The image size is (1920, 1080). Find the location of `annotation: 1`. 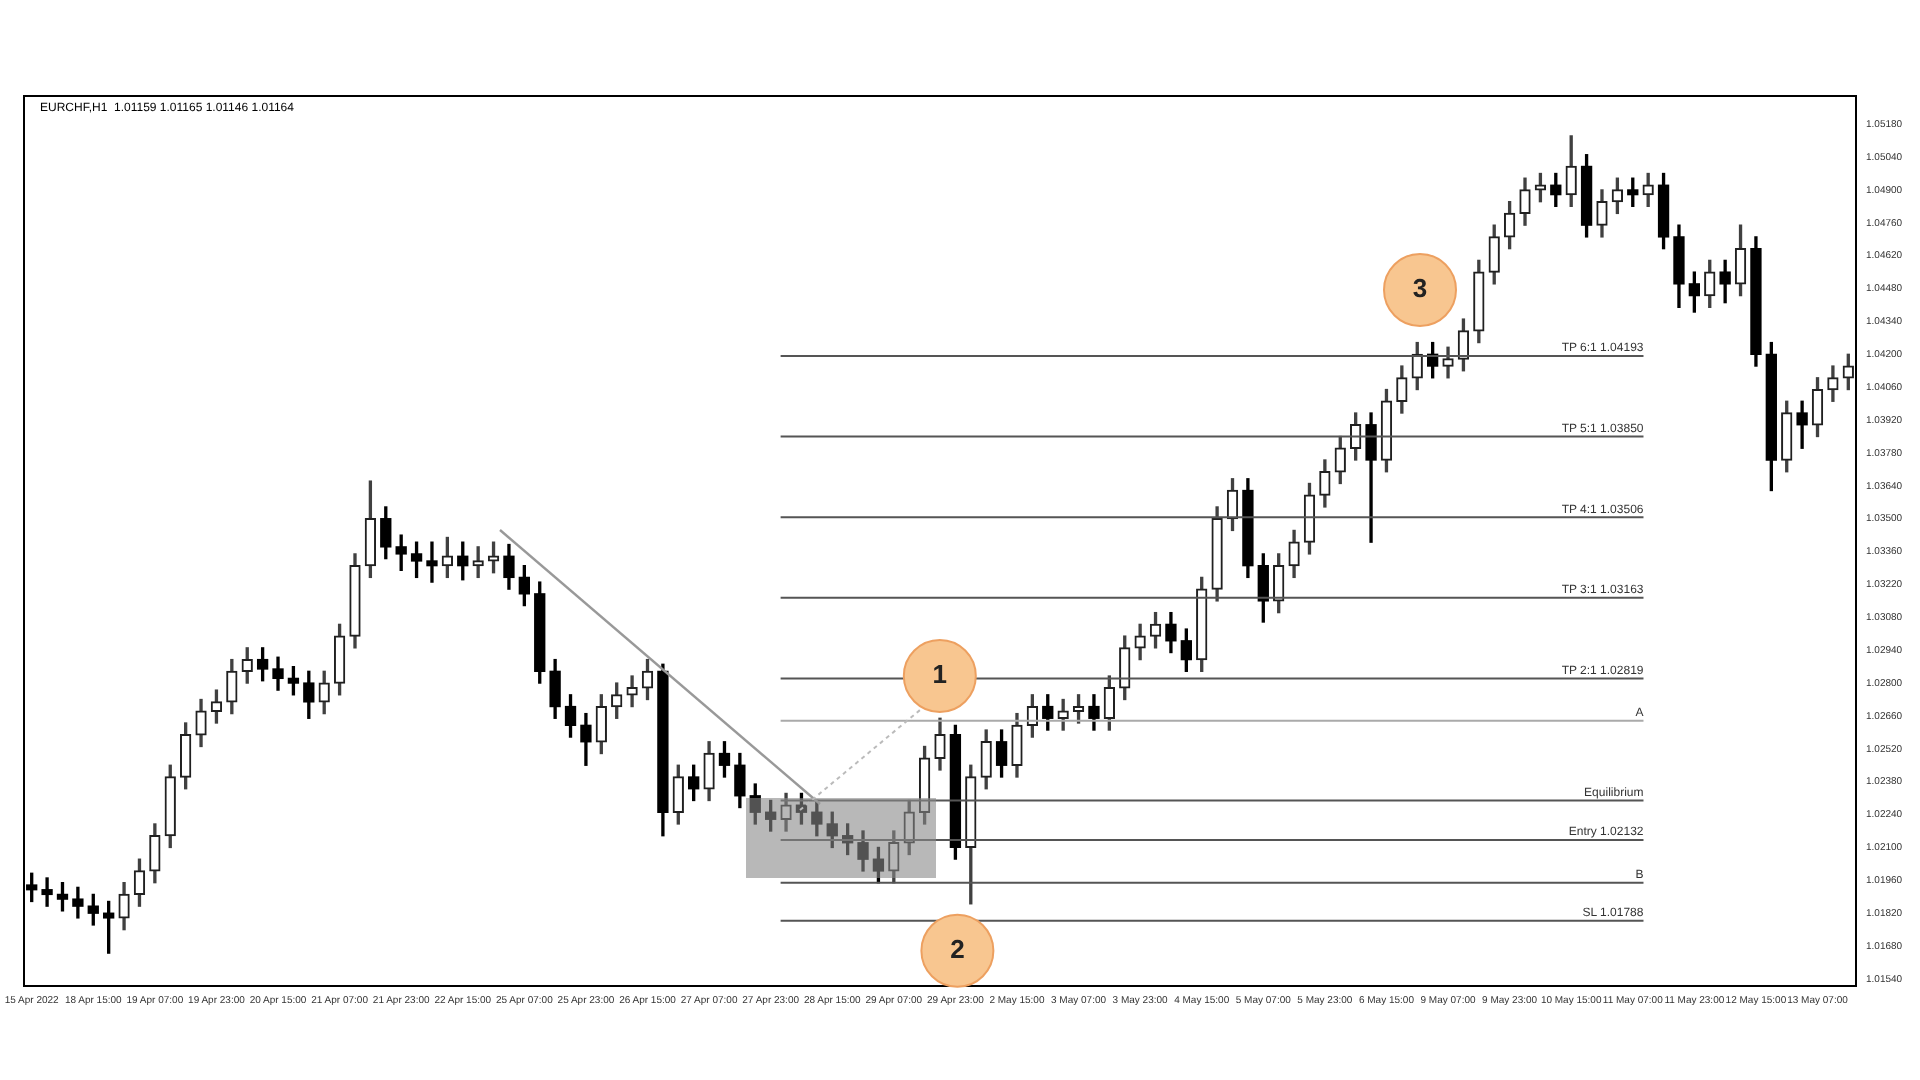

annotation: 1 is located at coordinates (940, 674).